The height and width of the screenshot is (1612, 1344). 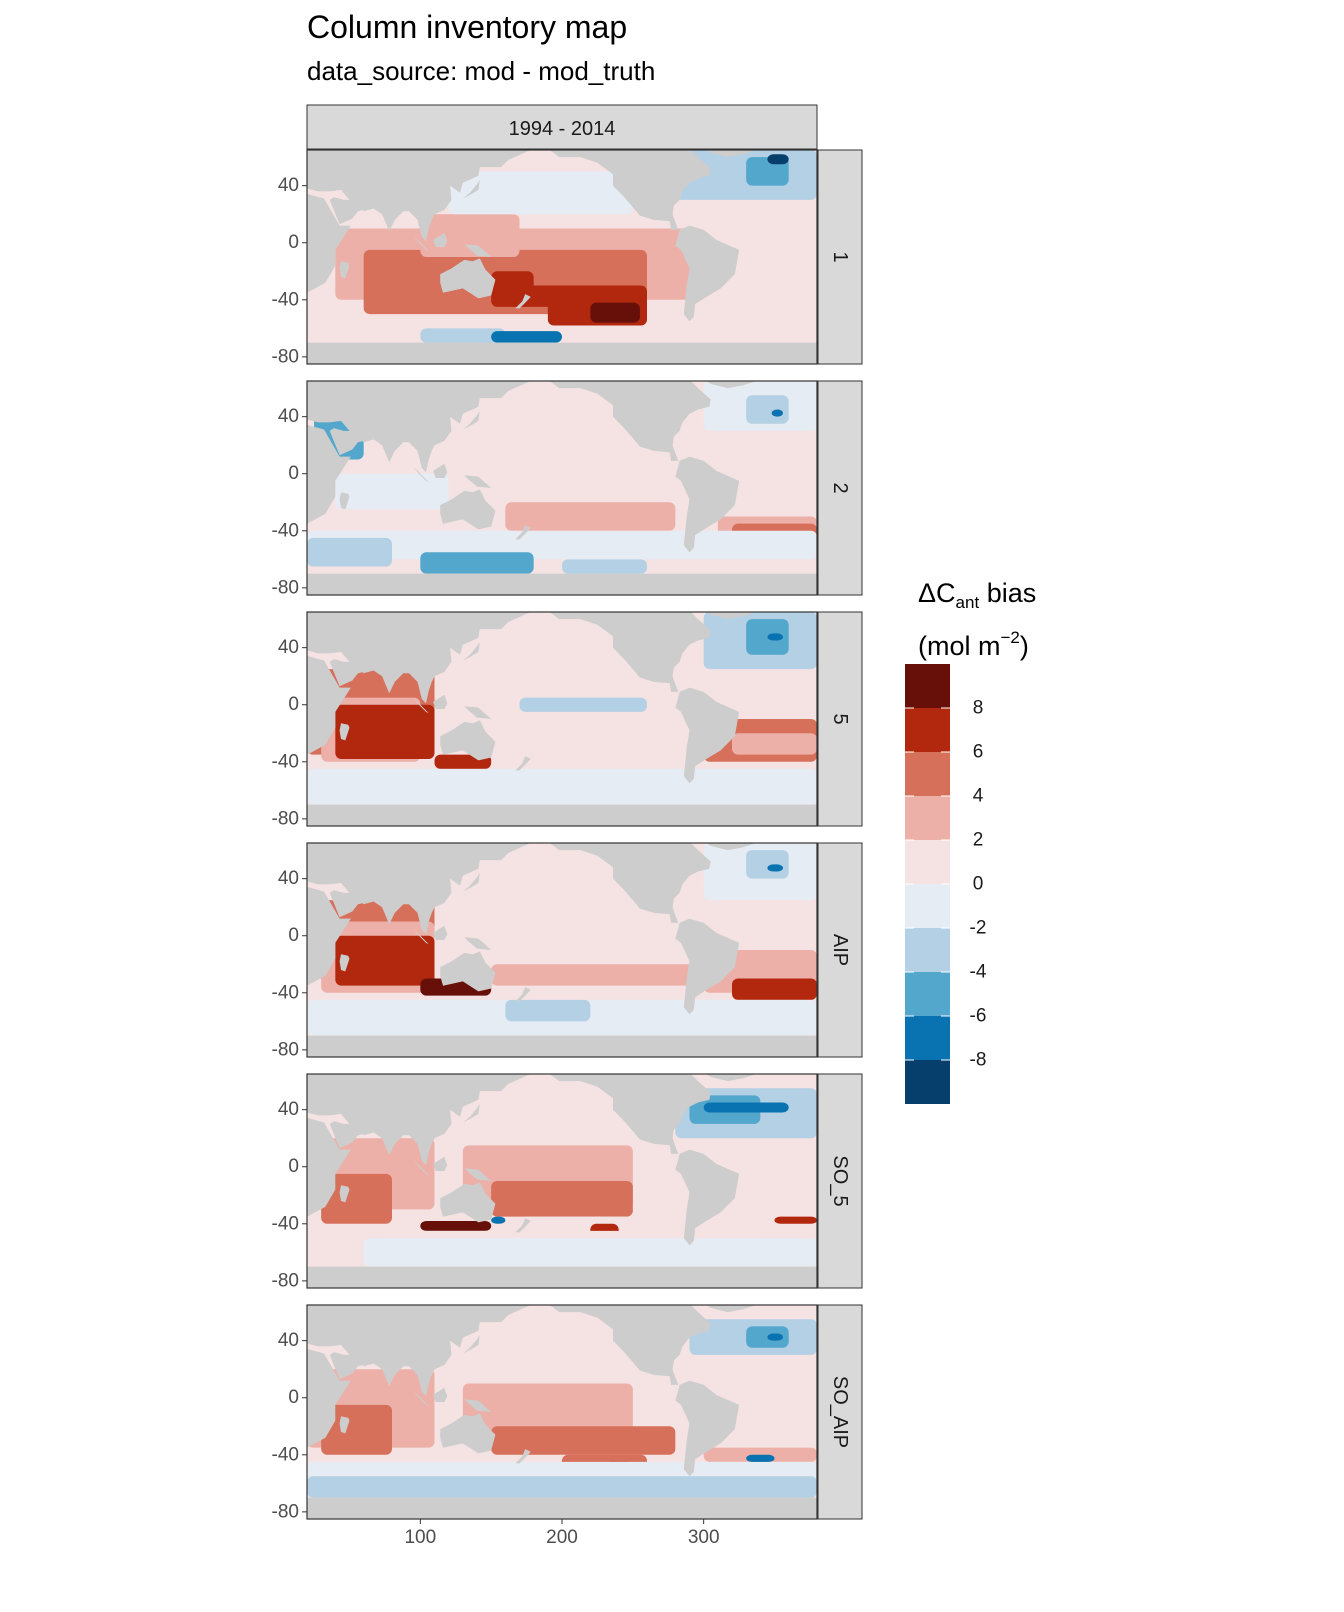 What do you see at coordinates (346, 904) in the screenshot?
I see `land-arabia` at bounding box center [346, 904].